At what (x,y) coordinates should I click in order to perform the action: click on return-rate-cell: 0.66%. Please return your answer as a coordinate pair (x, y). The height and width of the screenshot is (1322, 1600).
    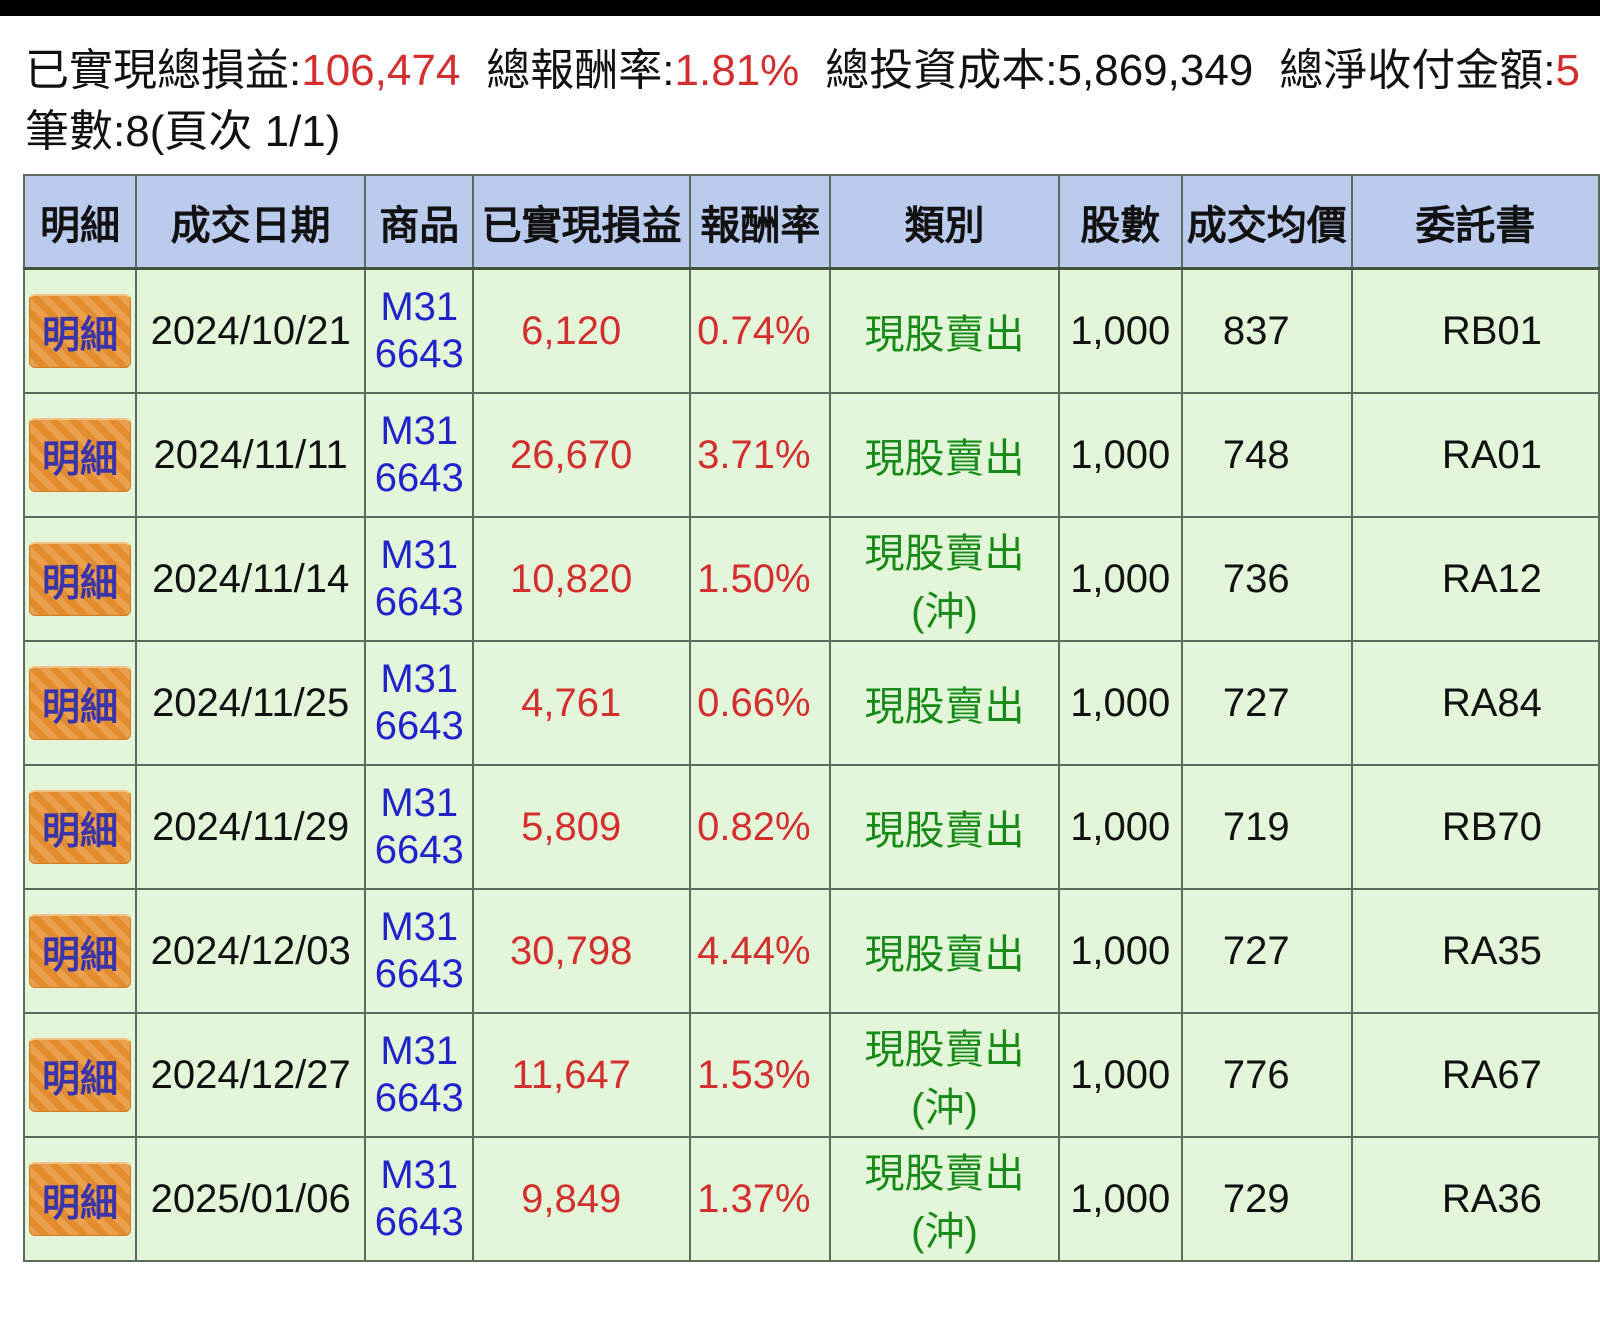
    Looking at the image, I should click on (760, 703).